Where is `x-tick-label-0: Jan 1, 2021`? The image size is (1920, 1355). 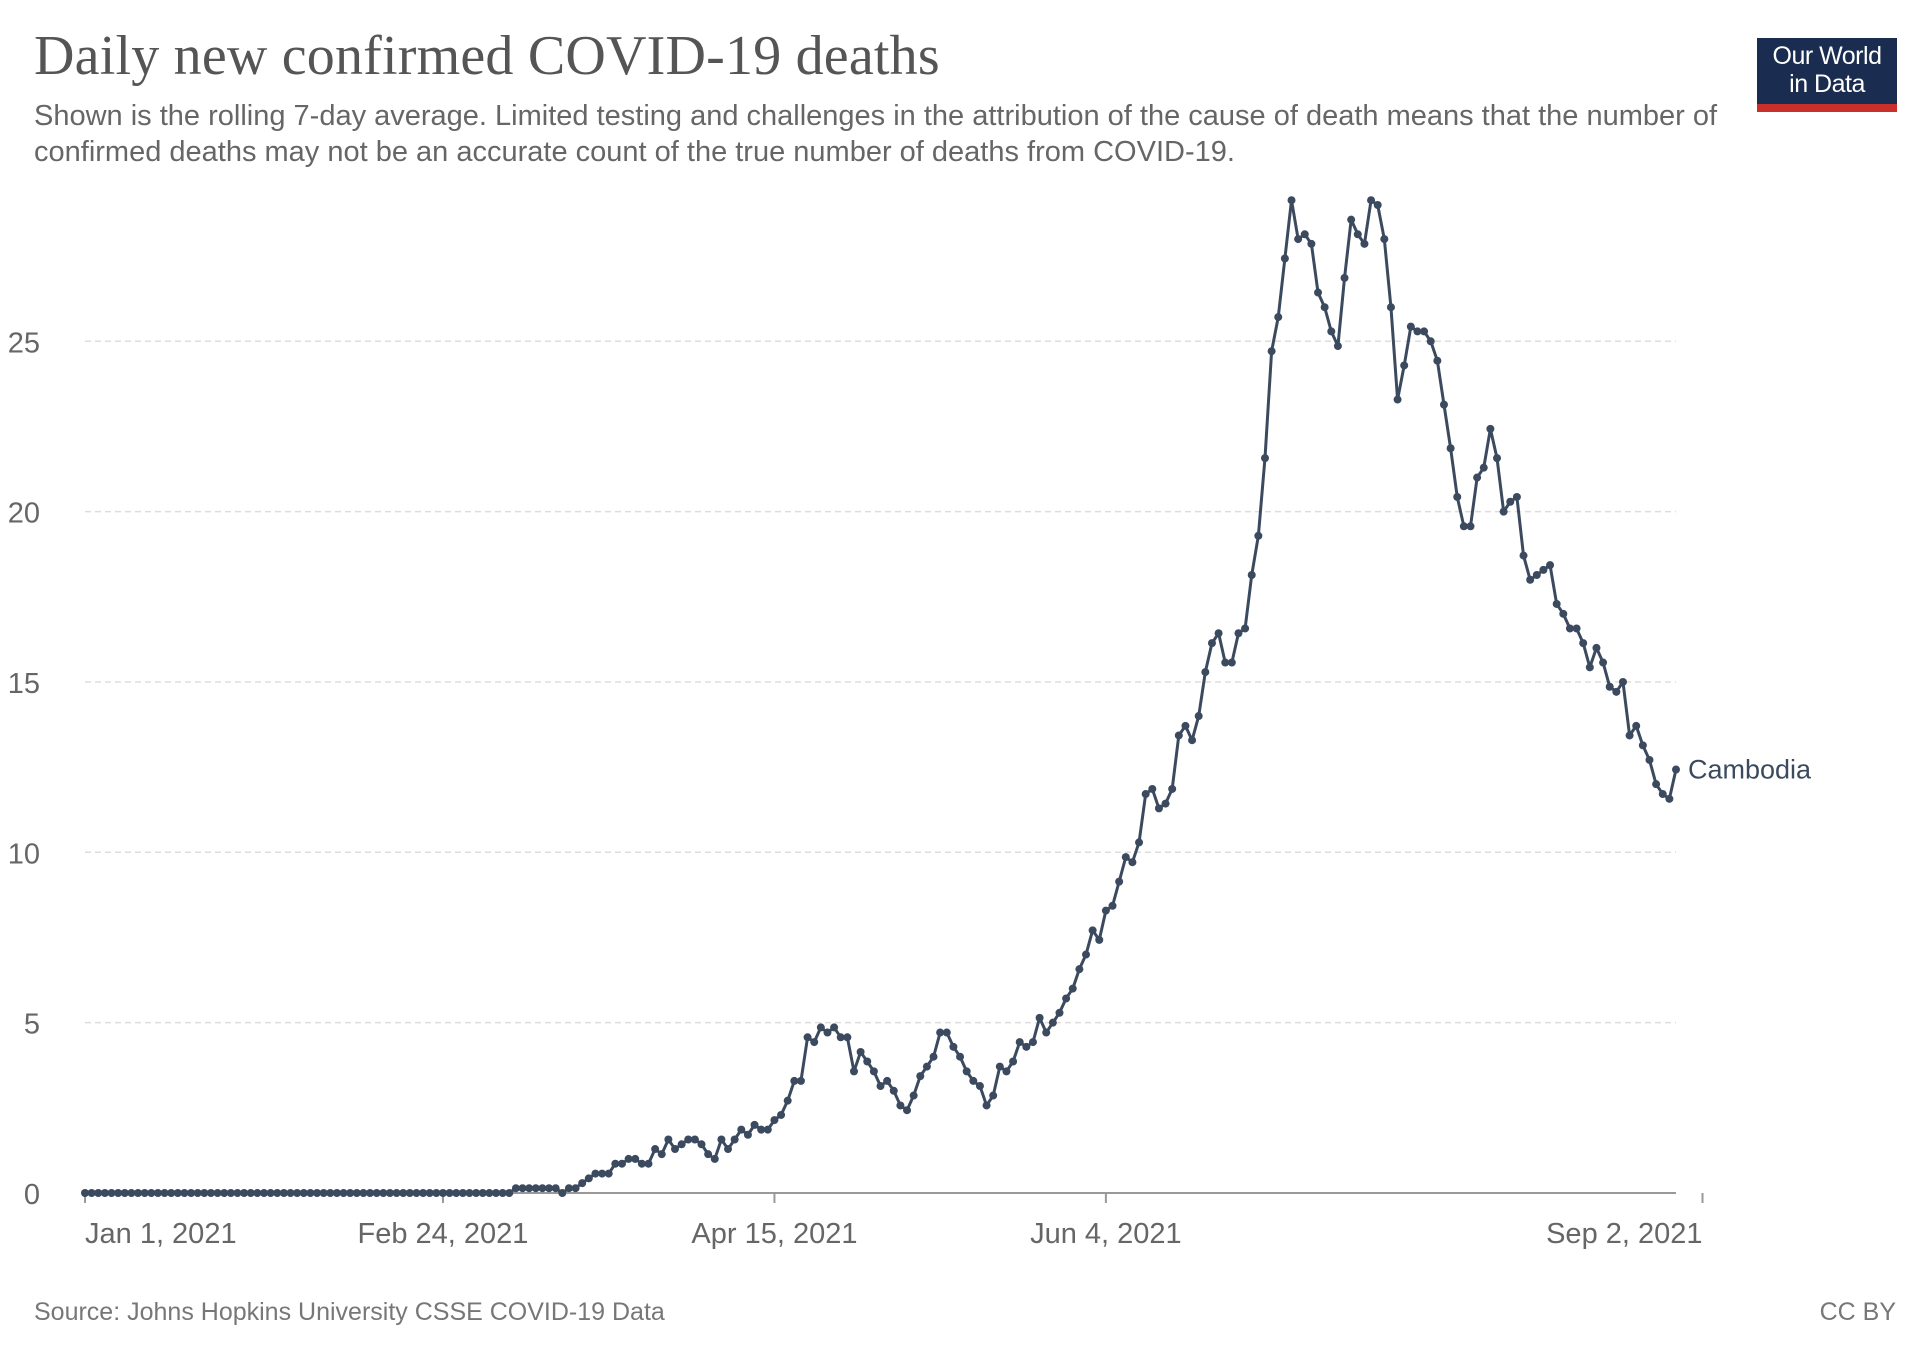
x-tick-label-0: Jan 1, 2021 is located at coordinates (161, 1234).